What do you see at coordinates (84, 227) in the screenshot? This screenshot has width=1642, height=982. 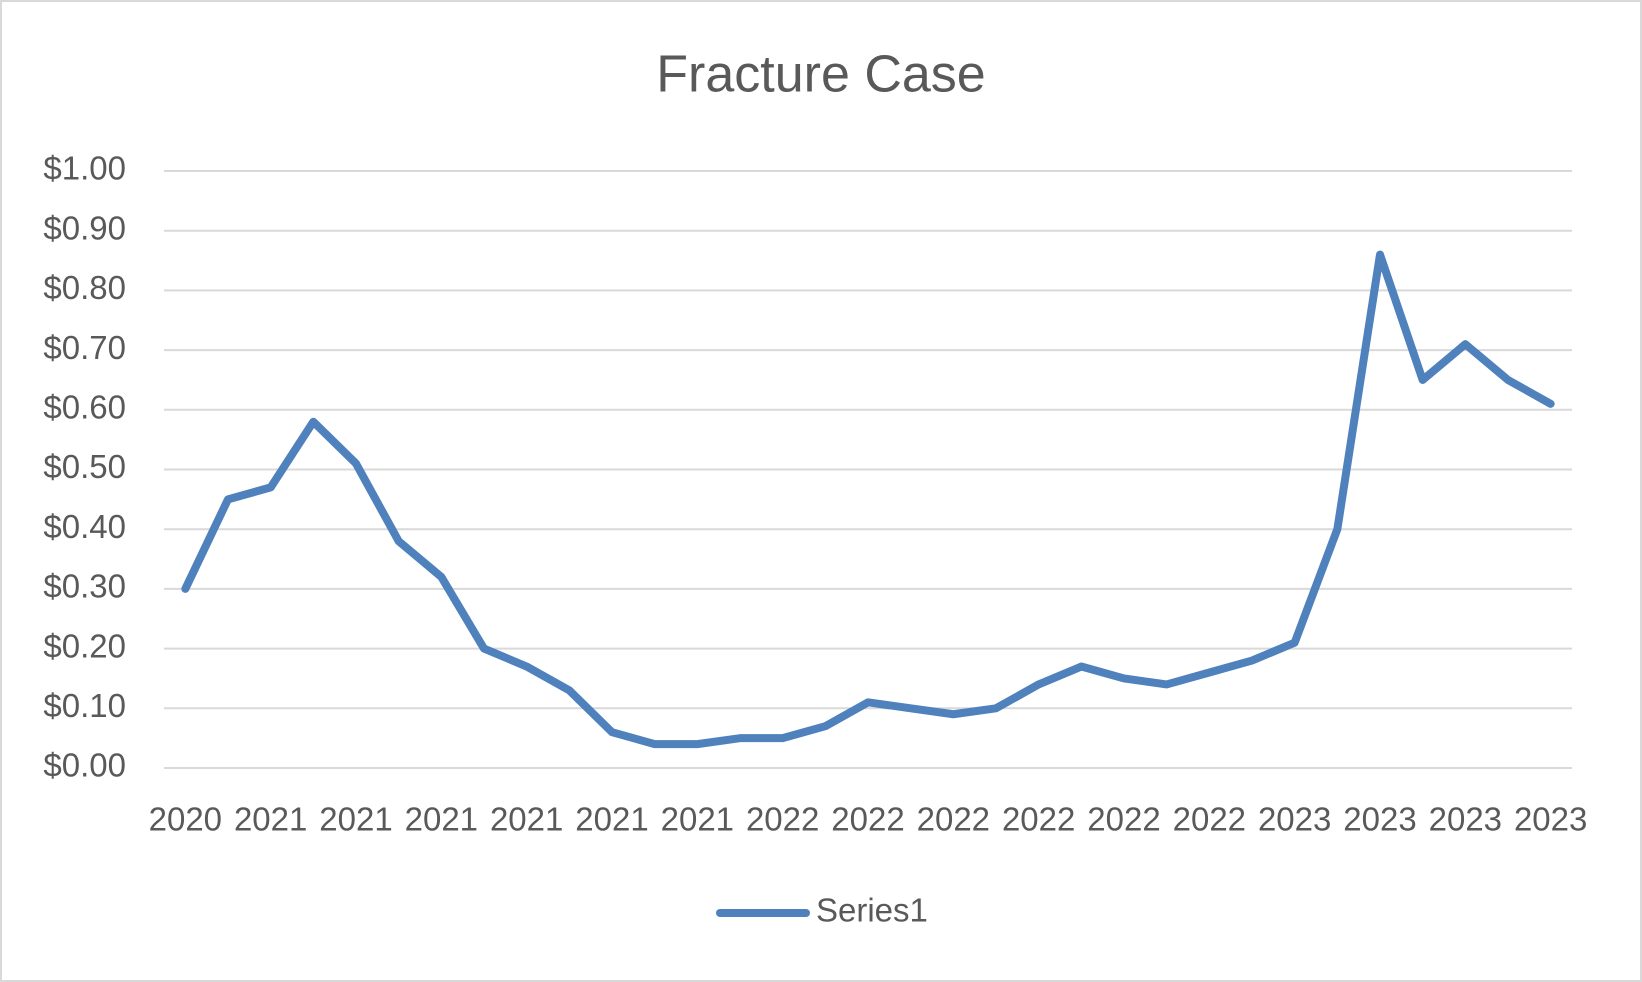 I see `y-tick-label: $0.90` at bounding box center [84, 227].